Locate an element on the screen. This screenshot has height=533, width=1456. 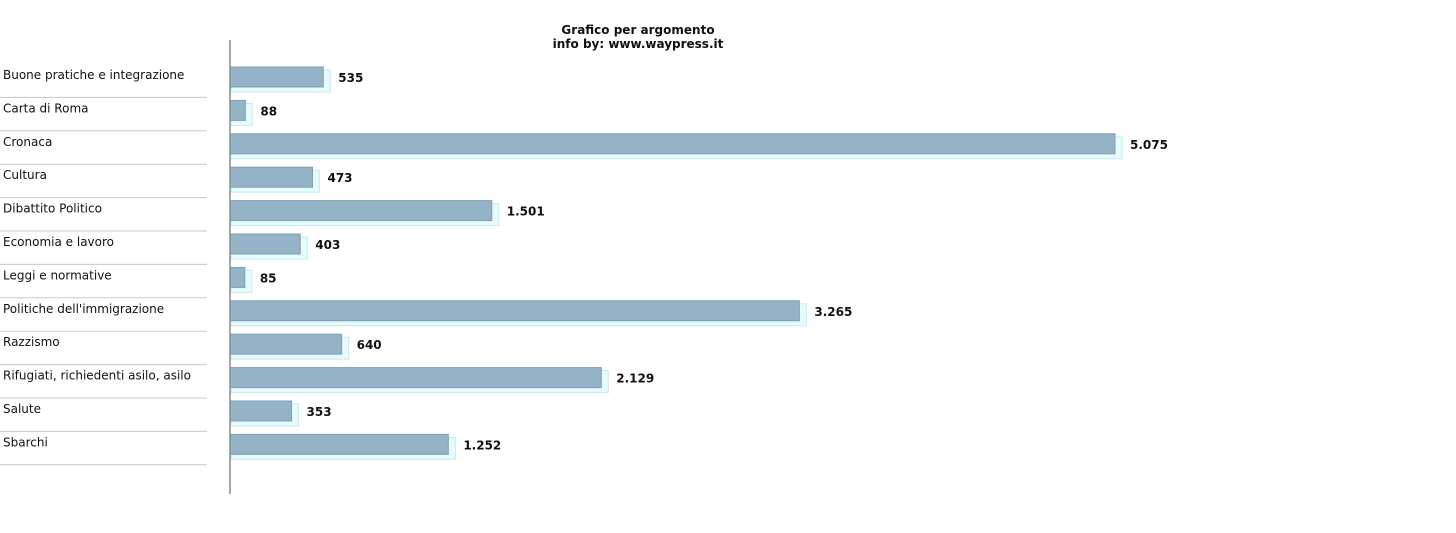
value-label: 5.075 is located at coordinates (1149, 145).